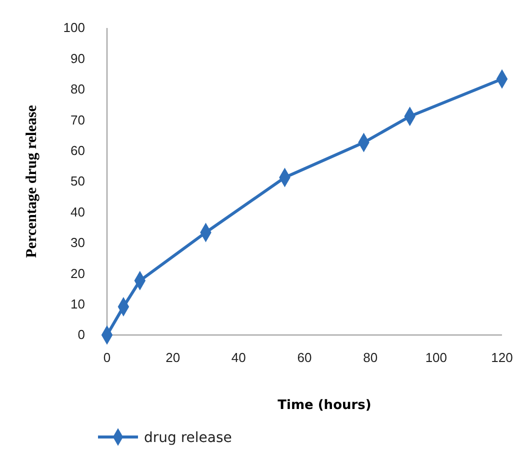 The image size is (518, 457). I want to click on y-tick-label: 100, so click(74, 28).